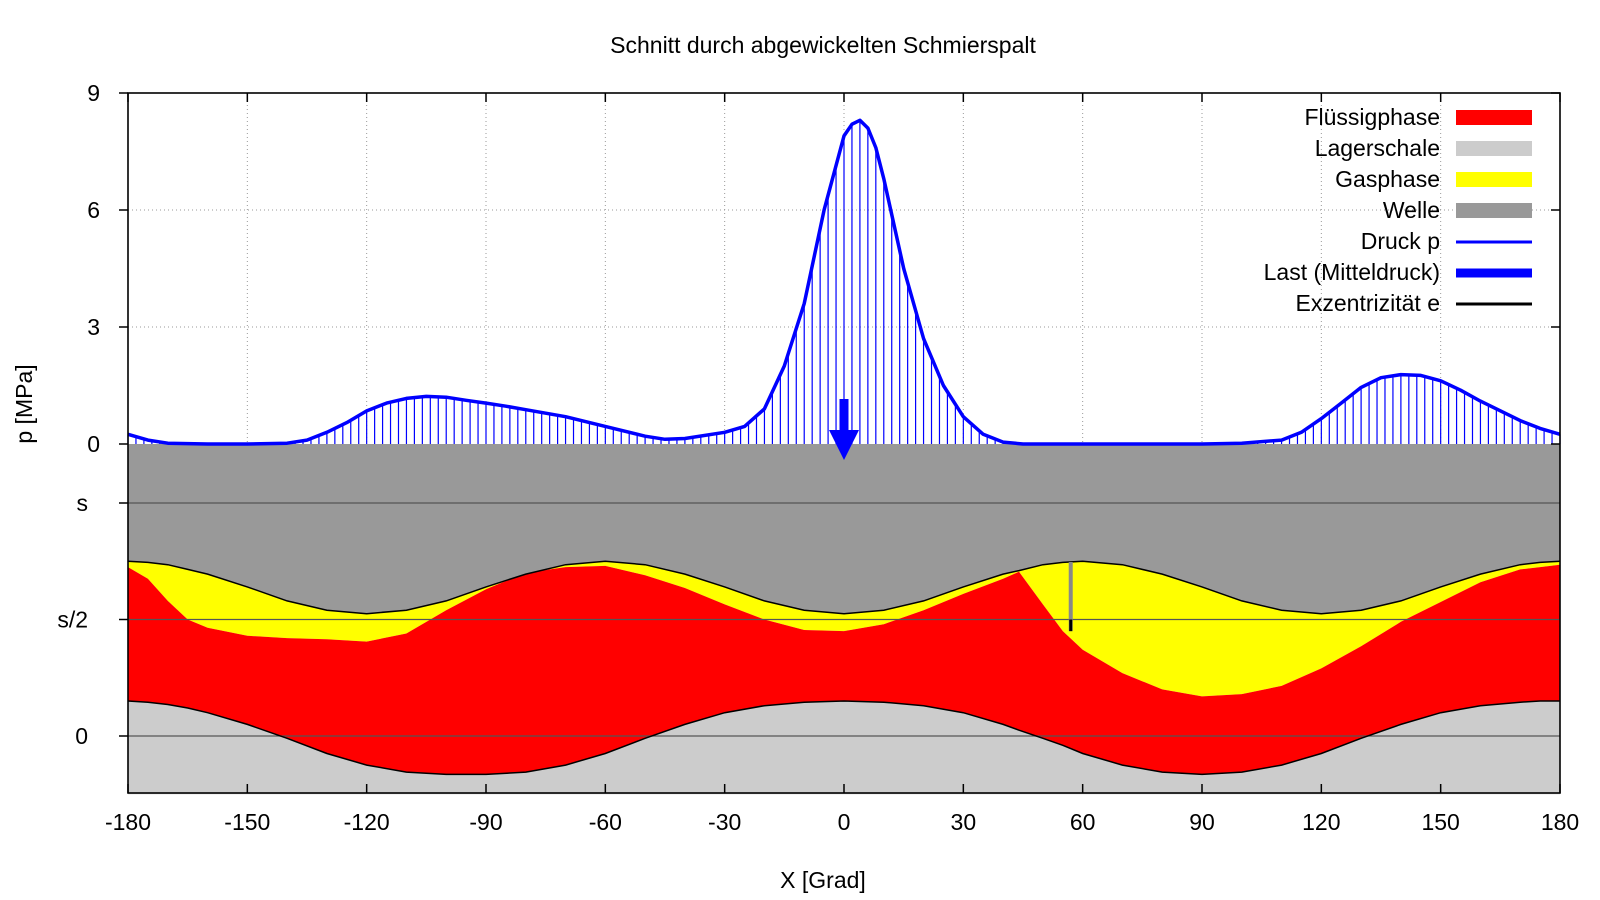 Image resolution: width=1600 pixels, height=900 pixels. Describe the element at coordinates (1411, 210) in the screenshot. I see `legend-label: Welle` at that location.